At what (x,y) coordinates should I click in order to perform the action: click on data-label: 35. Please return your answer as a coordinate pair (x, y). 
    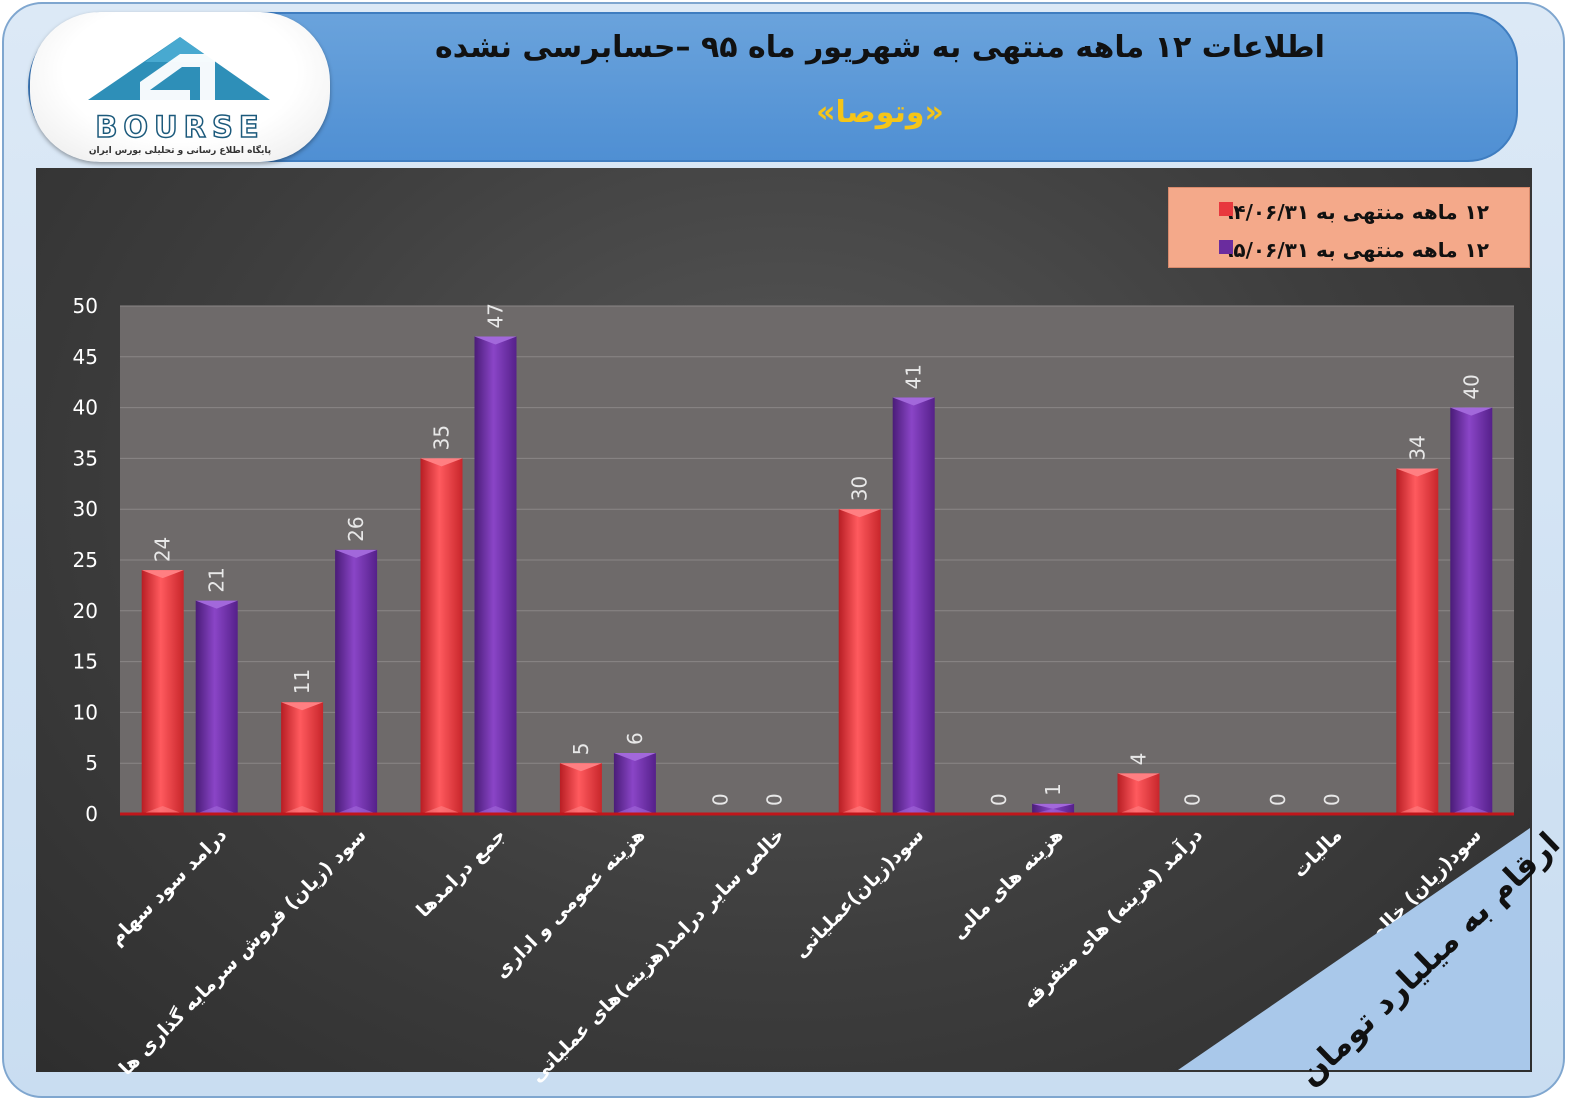
    Looking at the image, I should click on (442, 437).